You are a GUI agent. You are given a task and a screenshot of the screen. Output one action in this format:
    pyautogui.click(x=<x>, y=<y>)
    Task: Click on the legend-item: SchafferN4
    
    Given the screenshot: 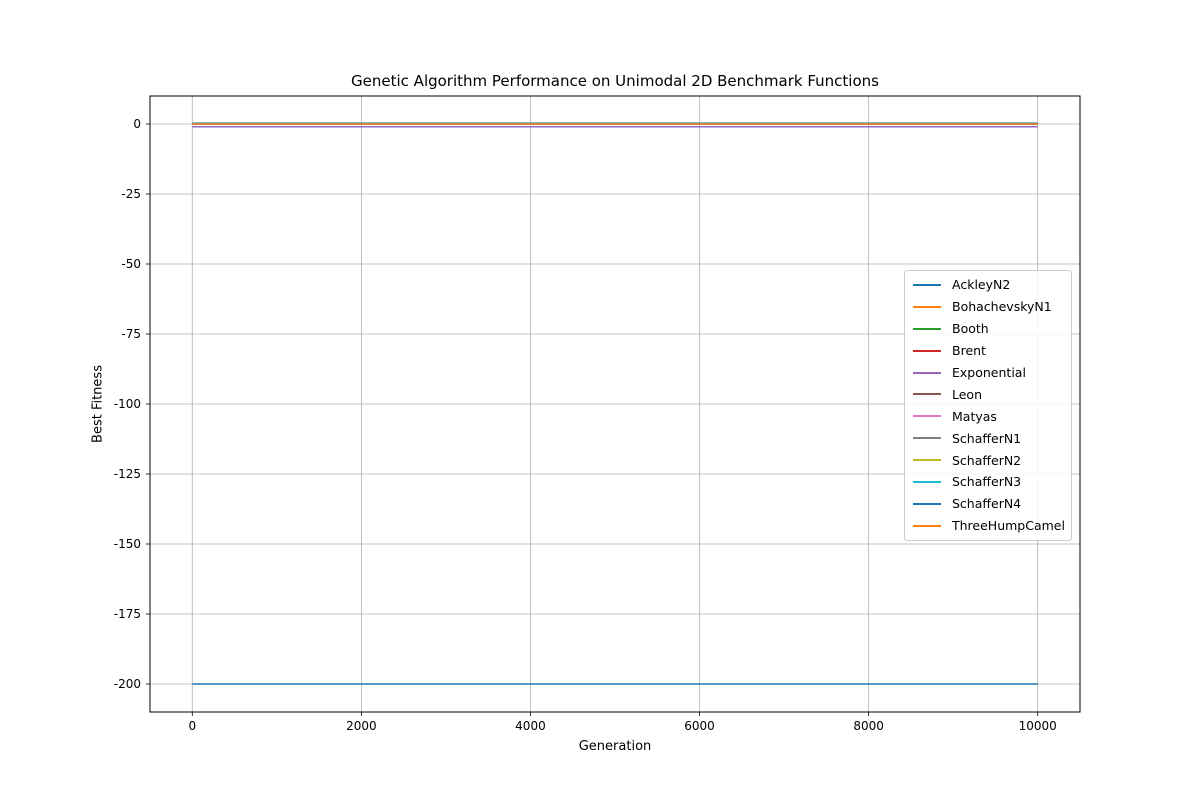 What is the action you would take?
    pyautogui.click(x=988, y=504)
    